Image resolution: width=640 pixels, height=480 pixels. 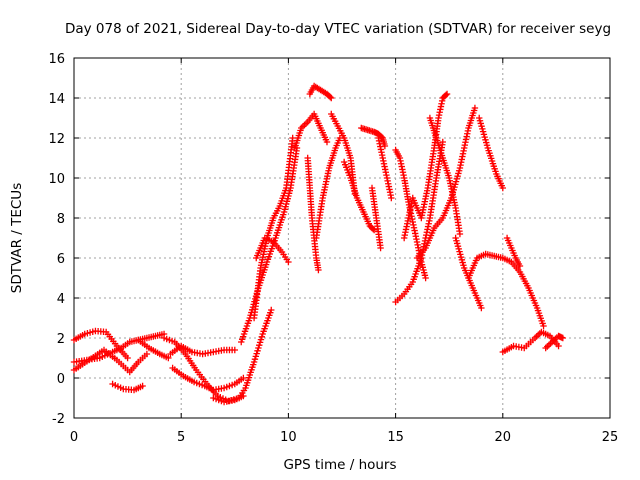 What do you see at coordinates (445, 176) in the screenshot?
I see `series-sat-z` at bounding box center [445, 176].